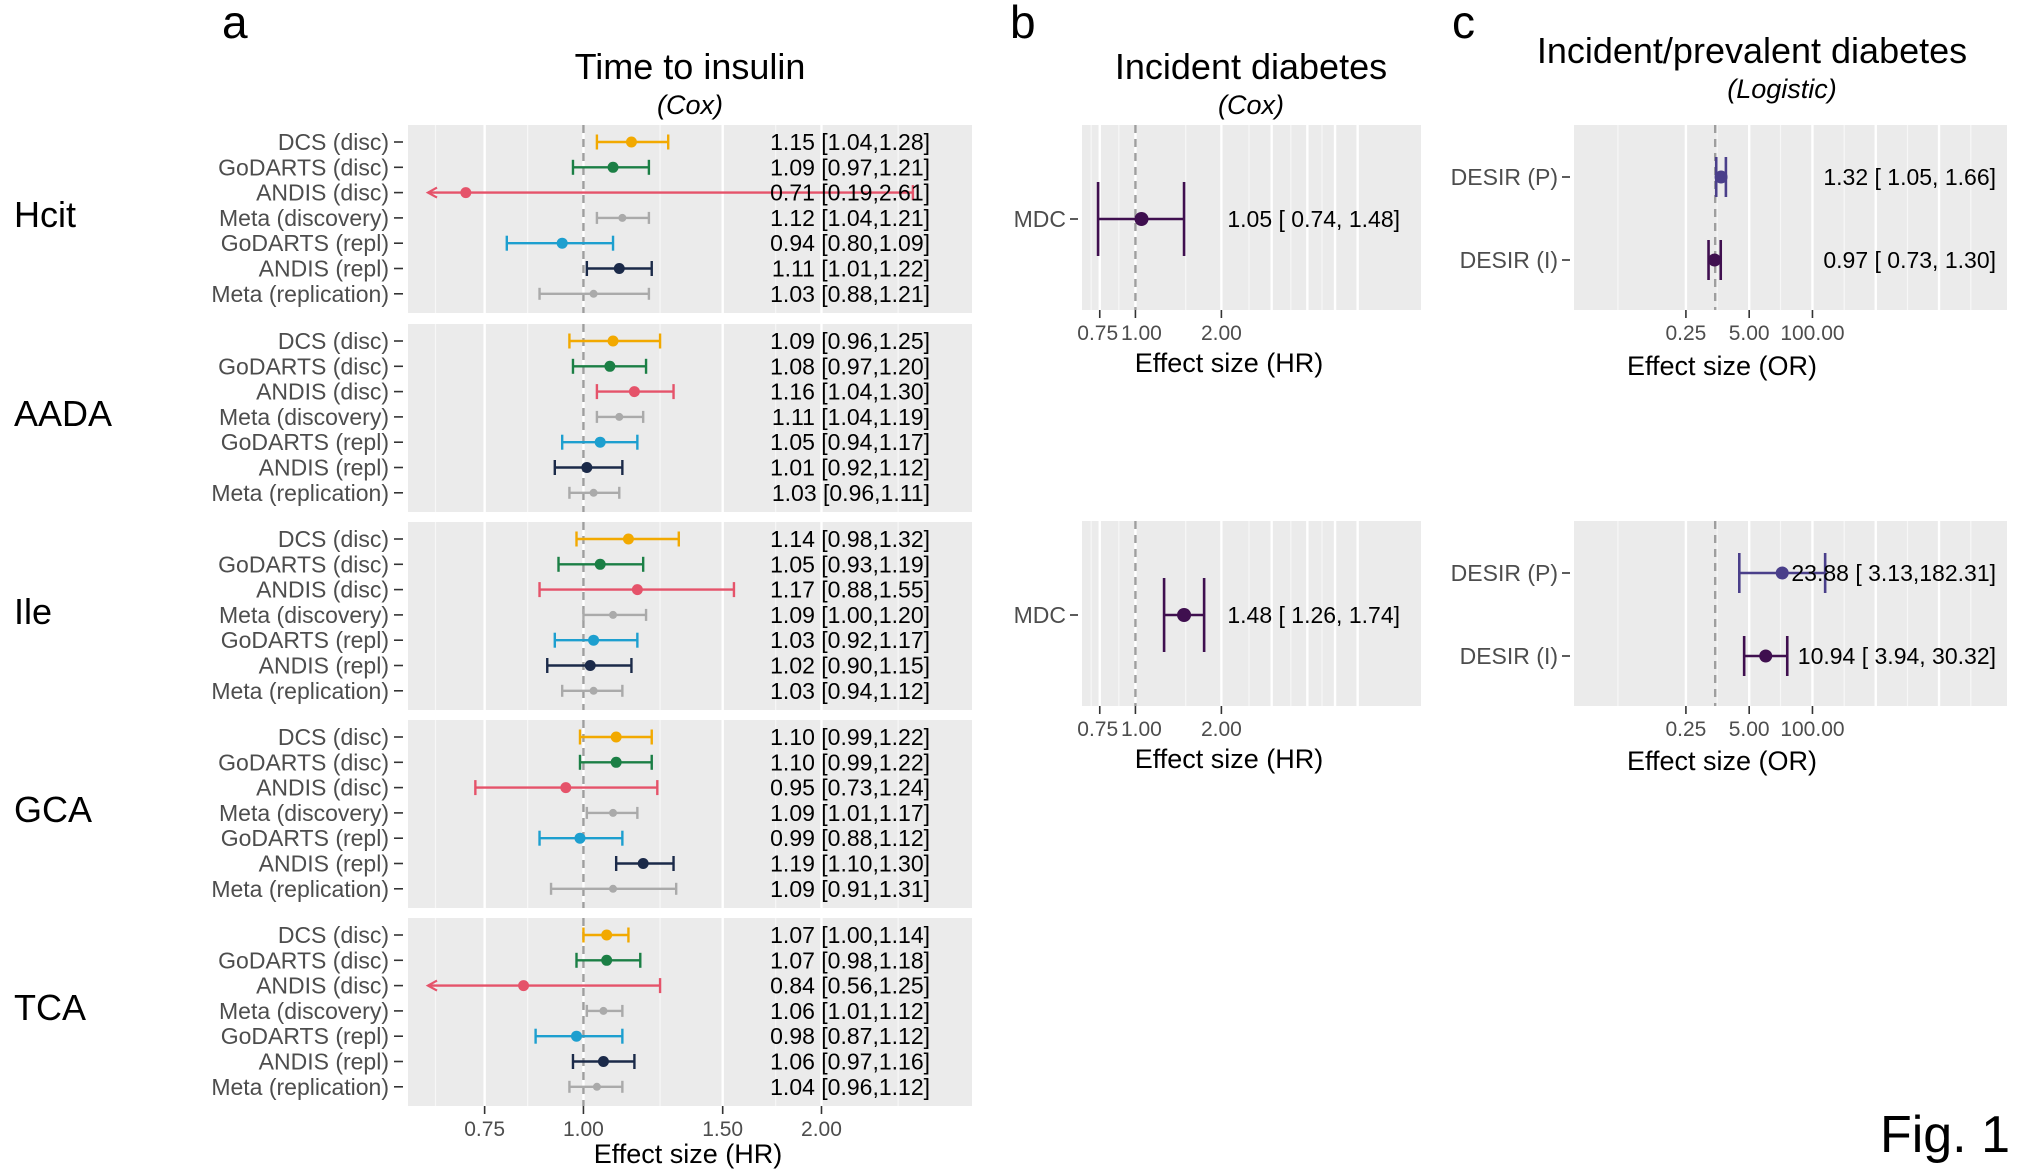 The height and width of the screenshot is (1171, 2023). Describe the element at coordinates (850, 838) in the screenshot. I see `hr-label-godarts-repl: 0.99 [0.88,1.12]` at that location.